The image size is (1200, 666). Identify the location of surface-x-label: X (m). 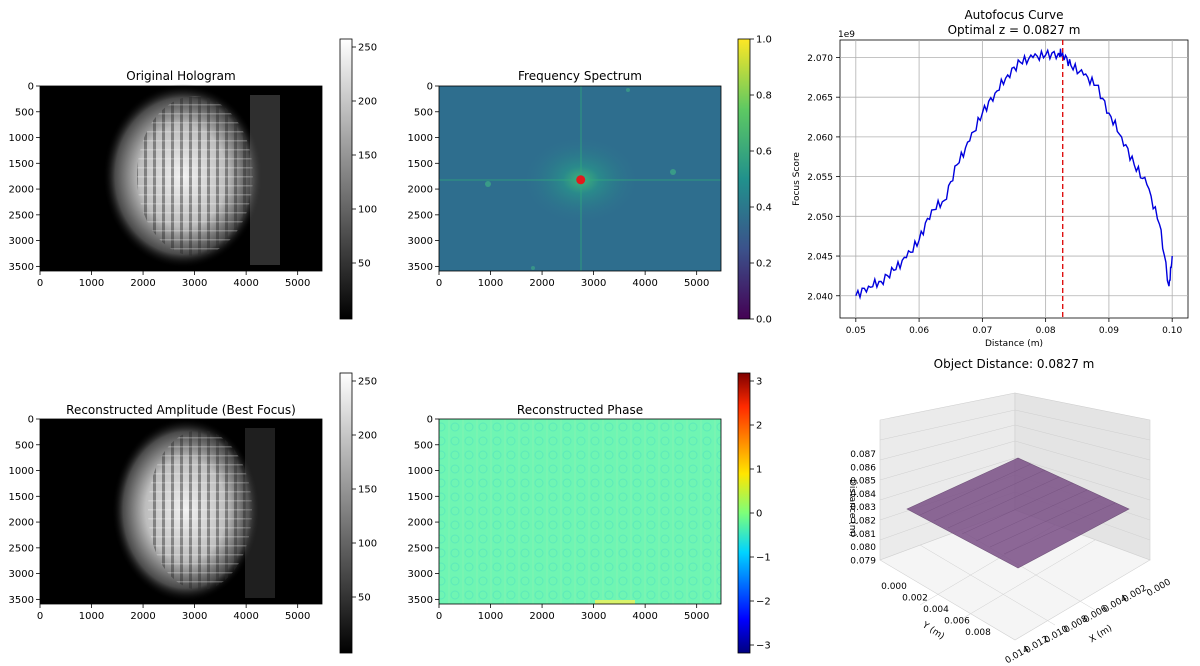
(1101, 634).